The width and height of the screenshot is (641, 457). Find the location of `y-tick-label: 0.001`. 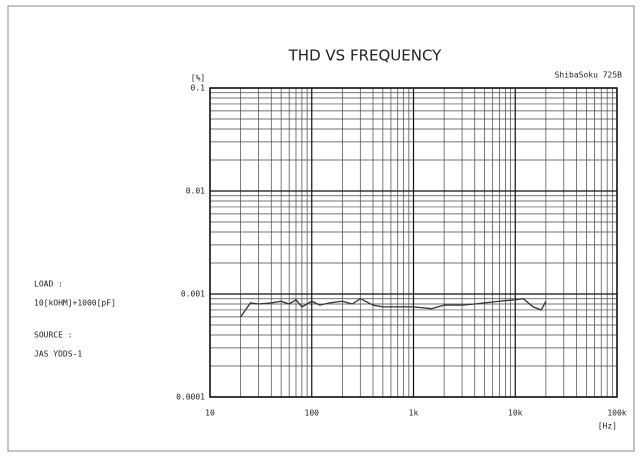

y-tick-label: 0.001 is located at coordinates (193, 294).